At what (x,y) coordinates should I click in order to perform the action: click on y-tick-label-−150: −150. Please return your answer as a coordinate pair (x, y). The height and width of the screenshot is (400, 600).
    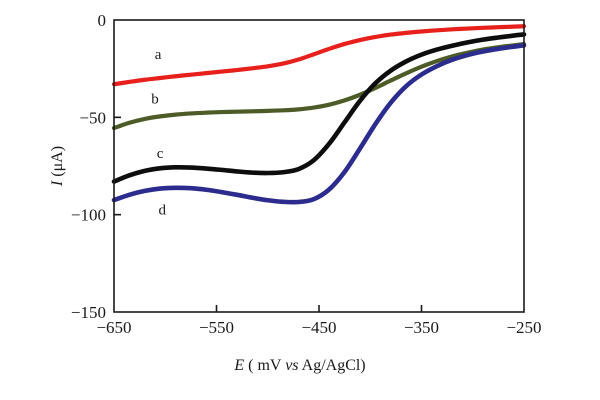
    Looking at the image, I should click on (88, 312).